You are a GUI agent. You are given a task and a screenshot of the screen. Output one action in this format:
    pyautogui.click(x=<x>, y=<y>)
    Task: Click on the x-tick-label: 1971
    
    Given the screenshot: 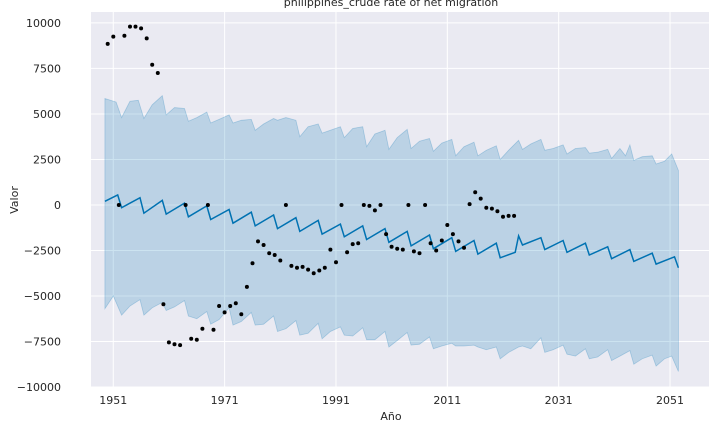 What is the action you would take?
    pyautogui.click(x=225, y=400)
    